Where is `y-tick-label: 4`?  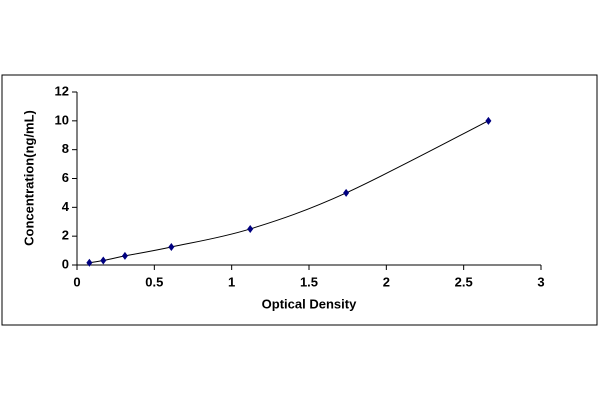 y-tick-label: 4 is located at coordinates (66, 206).